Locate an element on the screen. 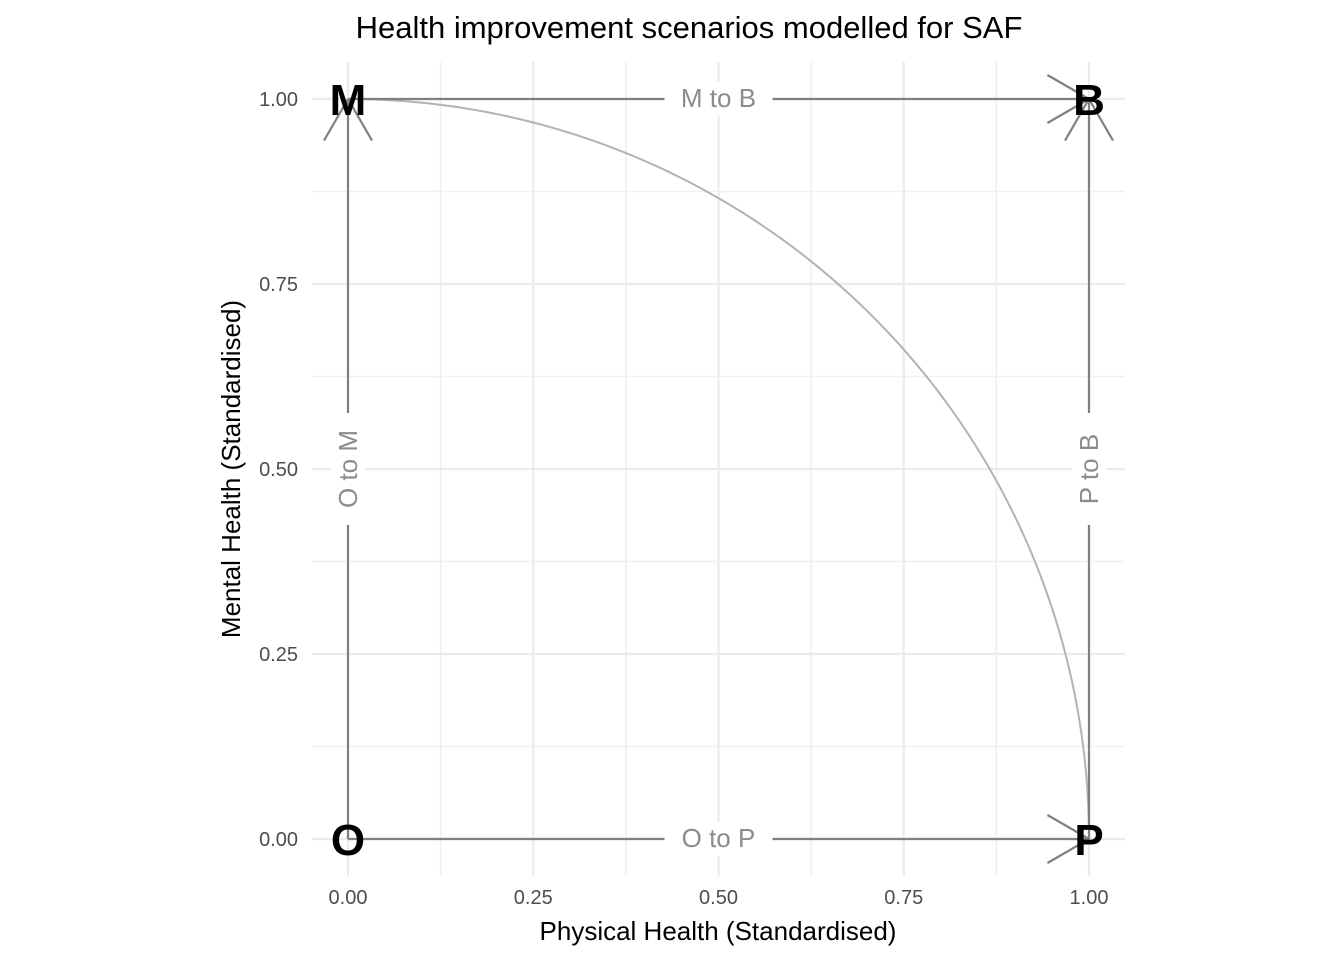 Image resolution: width=1344 pixels, height=960 pixels. x-axis-title: Physical Health (Standardised) is located at coordinates (718, 931).